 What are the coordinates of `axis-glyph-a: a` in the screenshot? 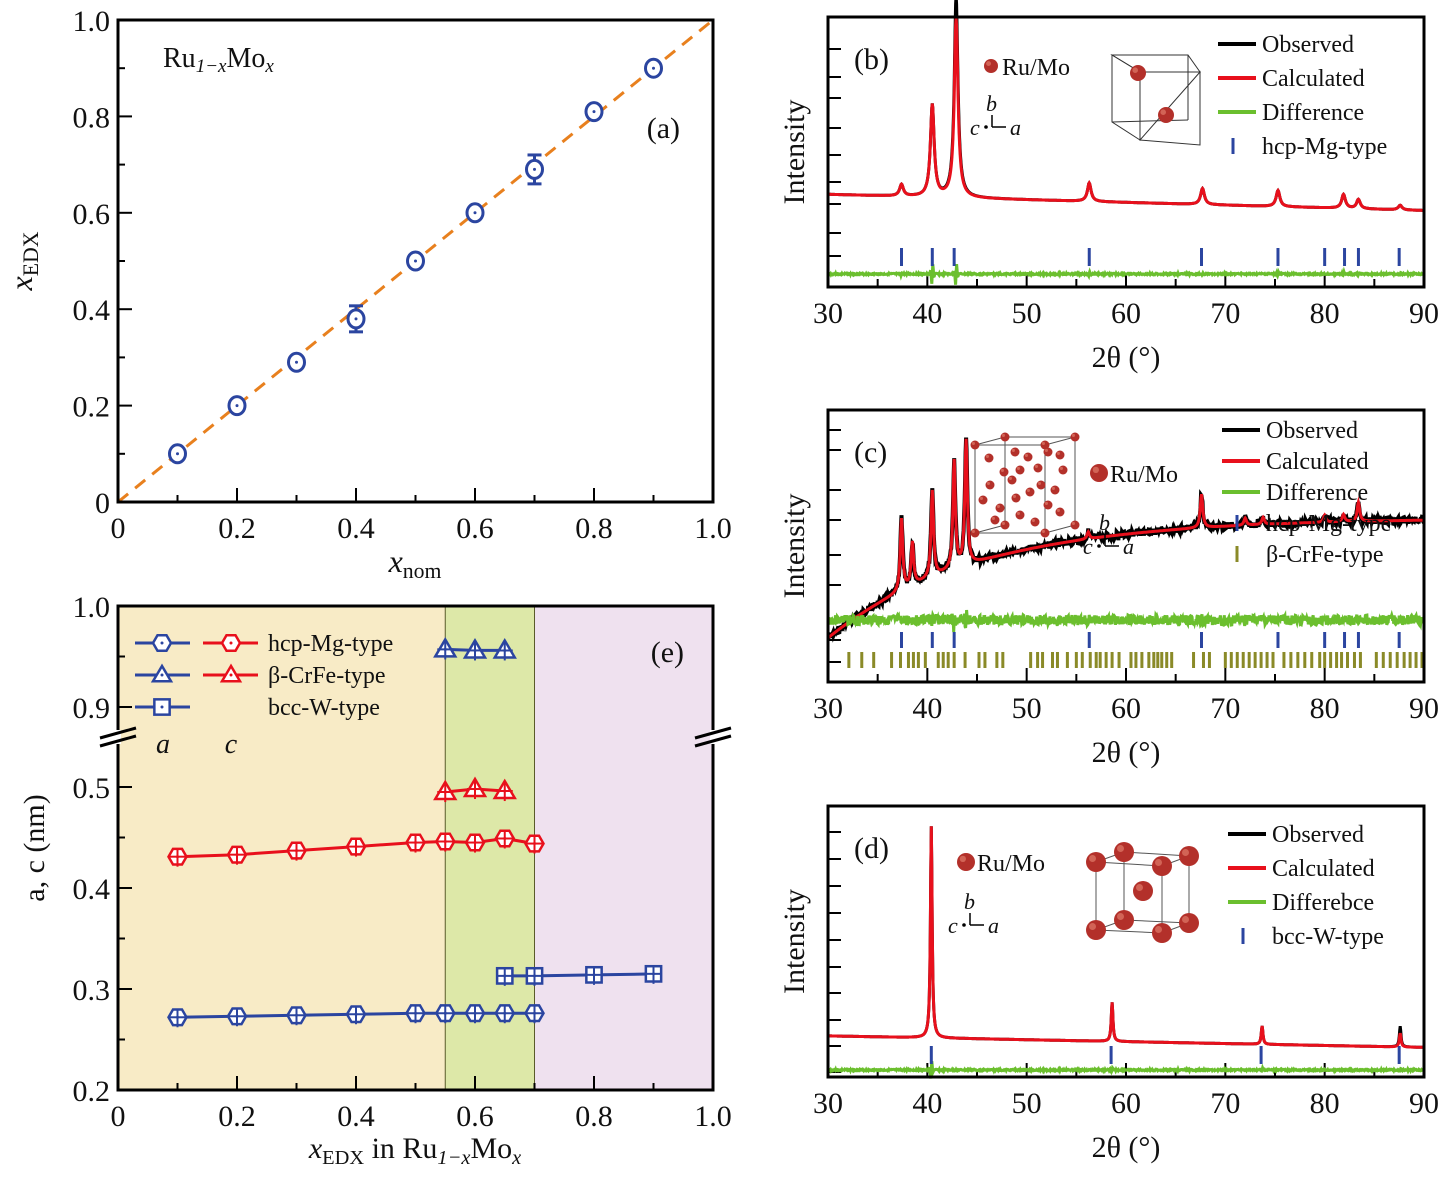 It's located at (1128, 546).